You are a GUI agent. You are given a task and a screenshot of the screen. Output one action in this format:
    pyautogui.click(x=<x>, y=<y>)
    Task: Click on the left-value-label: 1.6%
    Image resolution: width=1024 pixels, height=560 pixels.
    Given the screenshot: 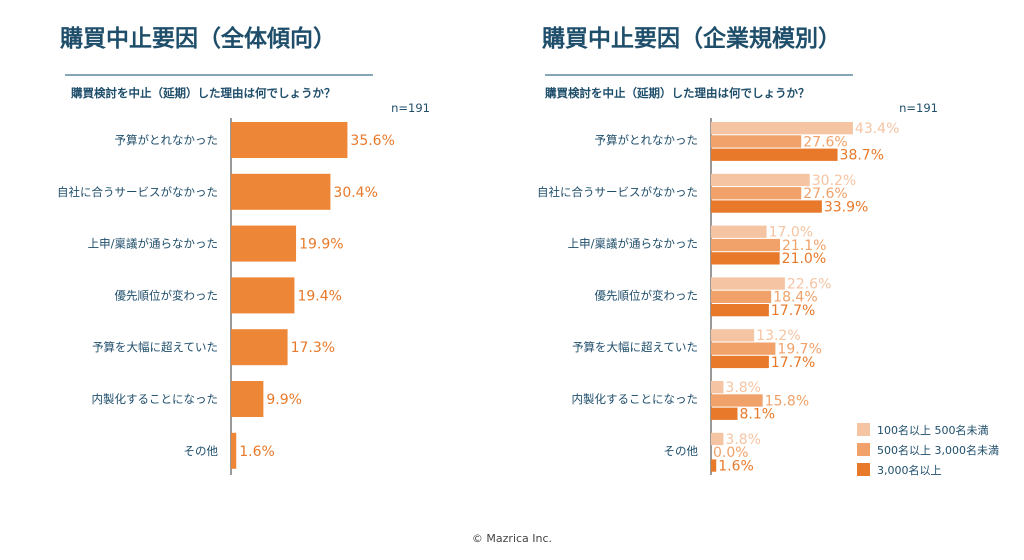 What is the action you would take?
    pyautogui.click(x=257, y=452)
    